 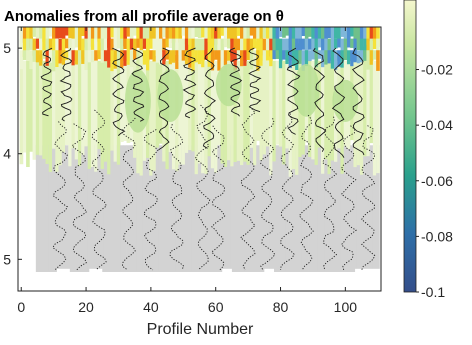 I want to click on y-axis: 5 4 5, so click(x=12, y=153).